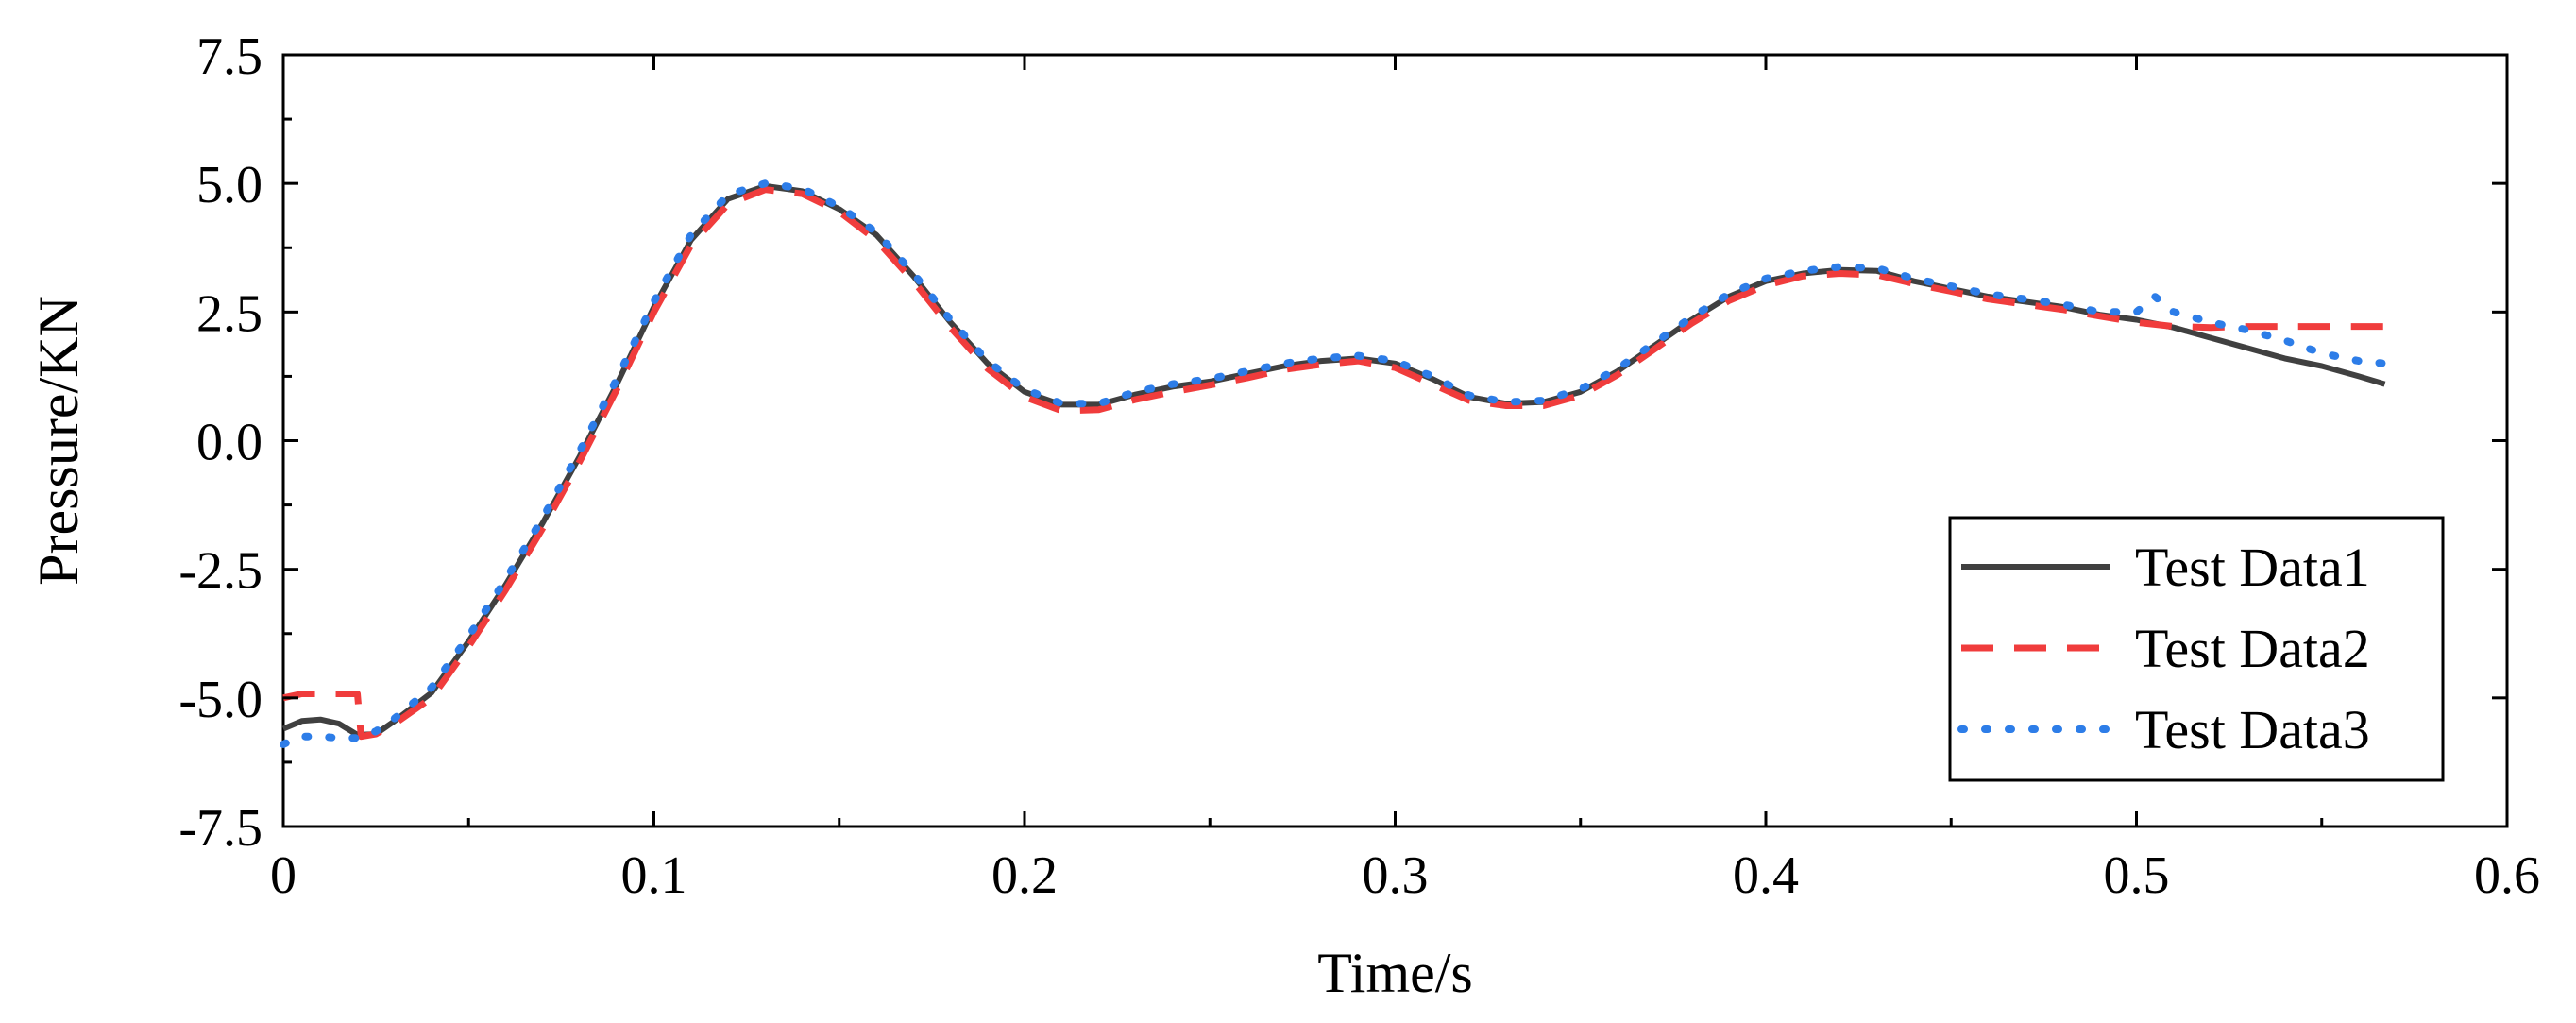  Describe the element at coordinates (229, 443) in the screenshot. I see `y-tick-label: 0.0` at that location.